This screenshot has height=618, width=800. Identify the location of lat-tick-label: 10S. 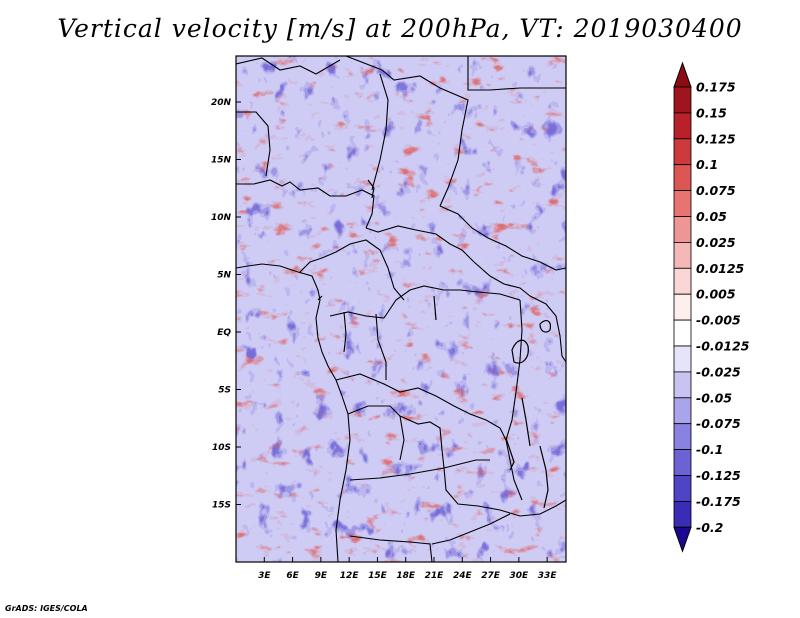
(221, 448).